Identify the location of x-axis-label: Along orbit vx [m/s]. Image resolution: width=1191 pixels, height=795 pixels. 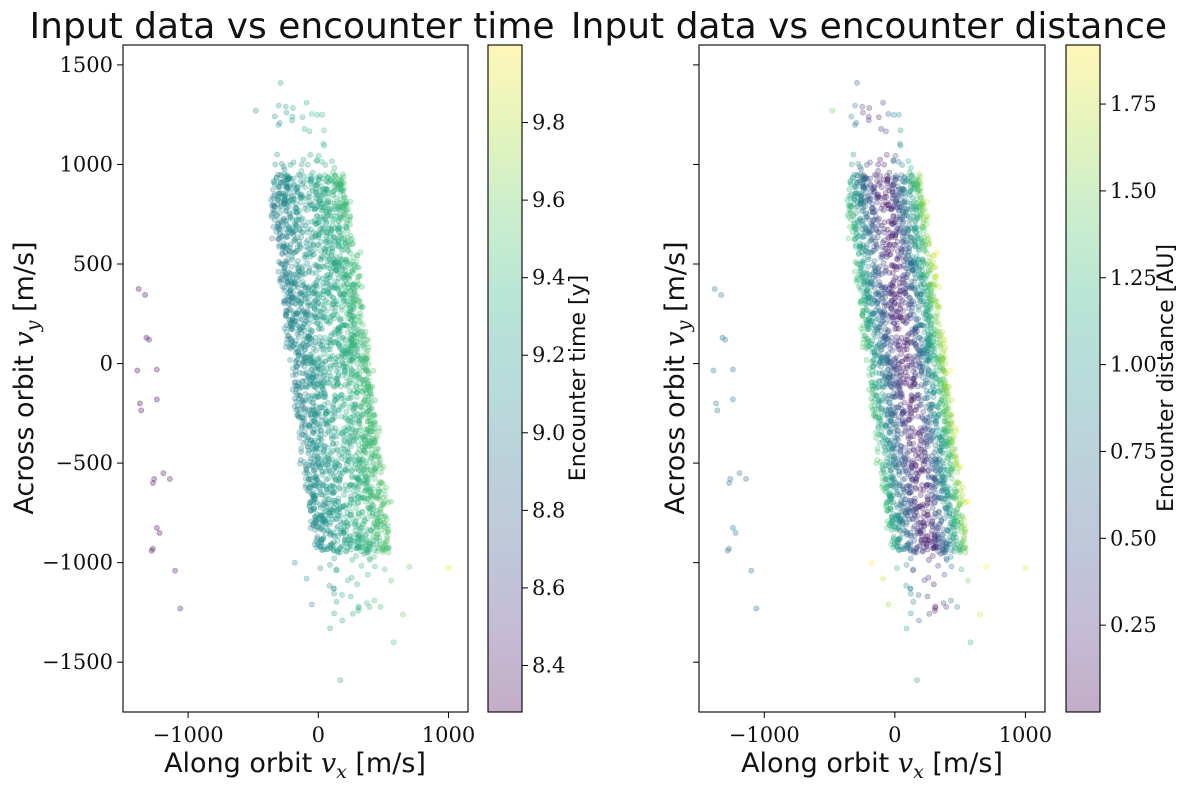
(295, 765).